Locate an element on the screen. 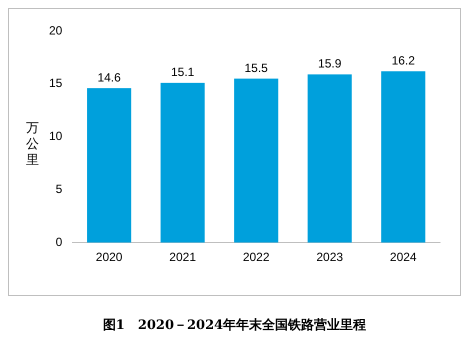 This screenshot has height=341, width=469. y-tick-label: 15 is located at coordinates (55, 83).